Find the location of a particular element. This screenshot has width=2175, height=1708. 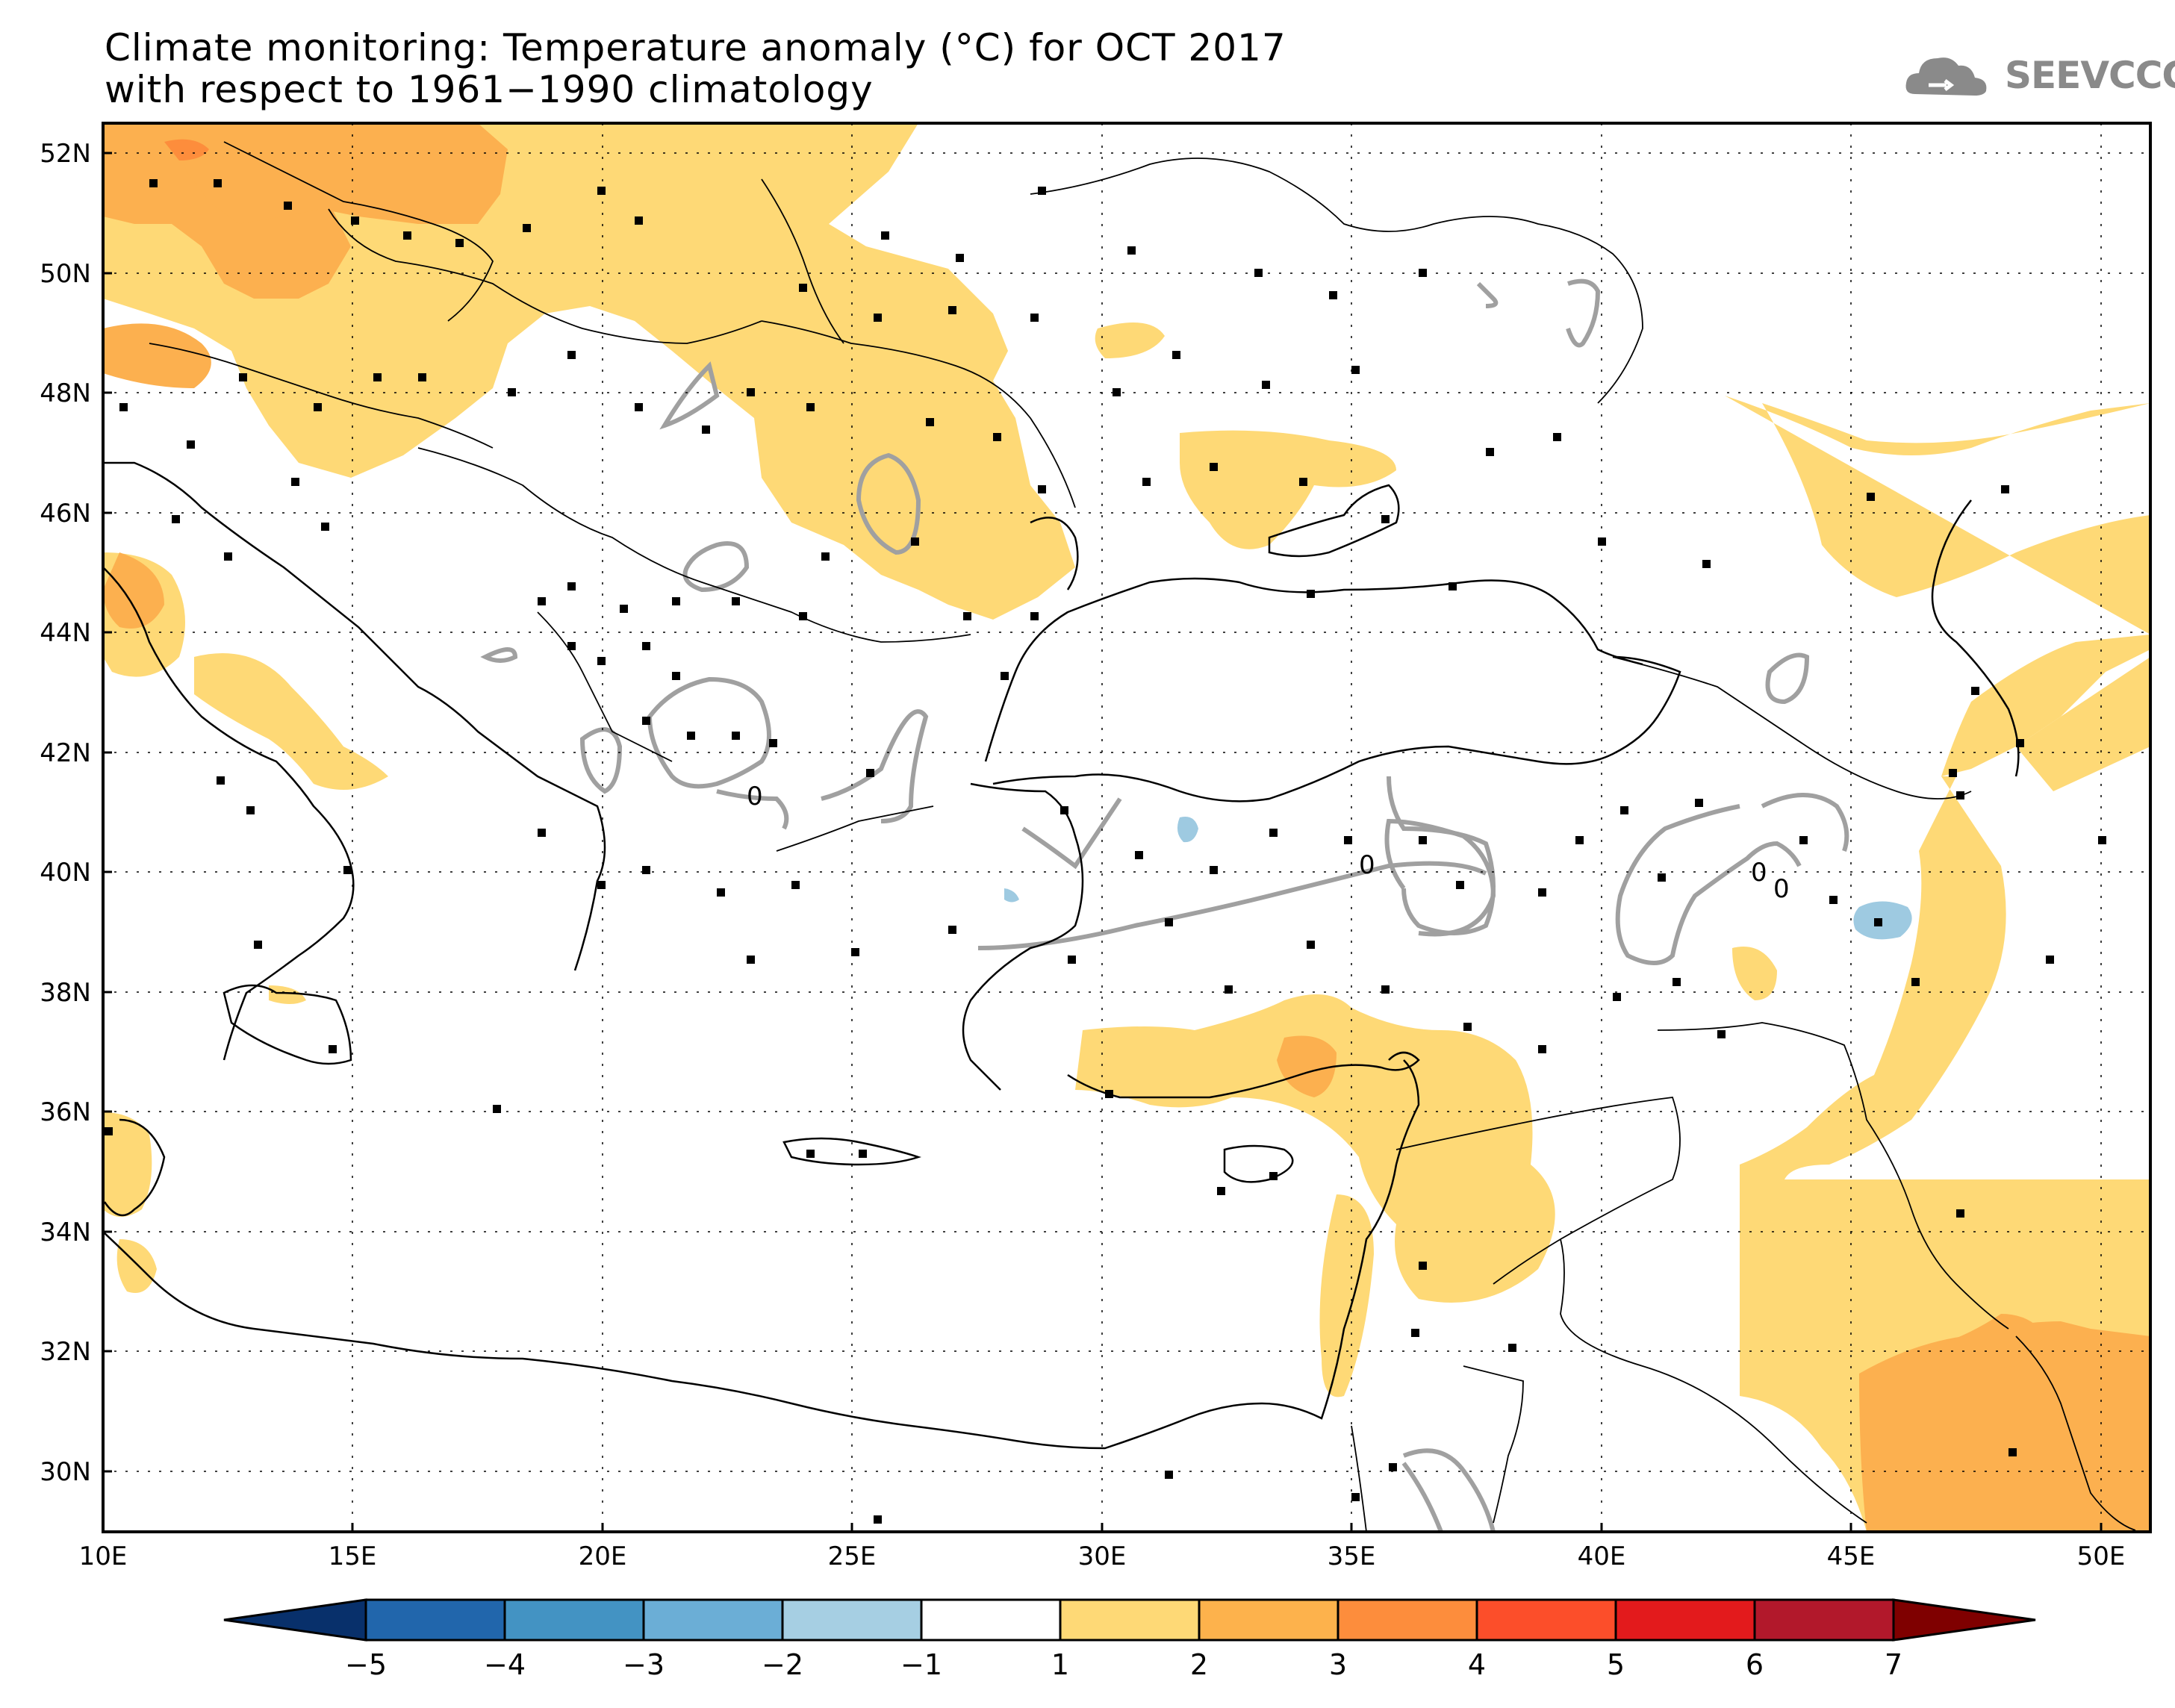

lat-tick-label: 42N is located at coordinates (65, 753).